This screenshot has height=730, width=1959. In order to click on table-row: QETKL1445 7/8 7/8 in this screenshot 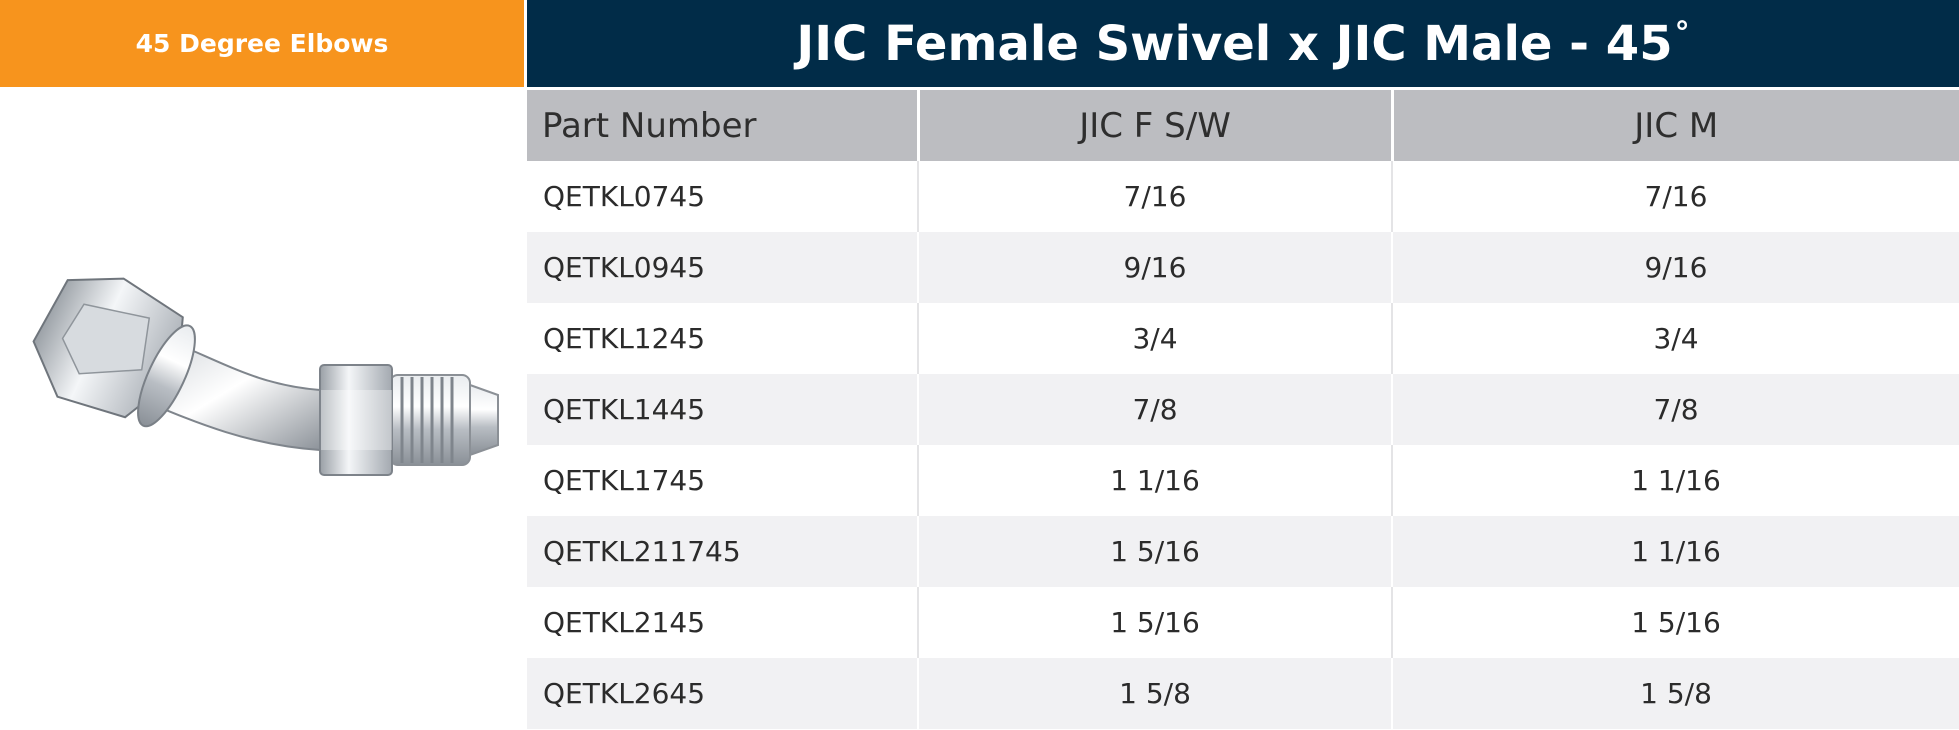, I will do `click(1243, 409)`.